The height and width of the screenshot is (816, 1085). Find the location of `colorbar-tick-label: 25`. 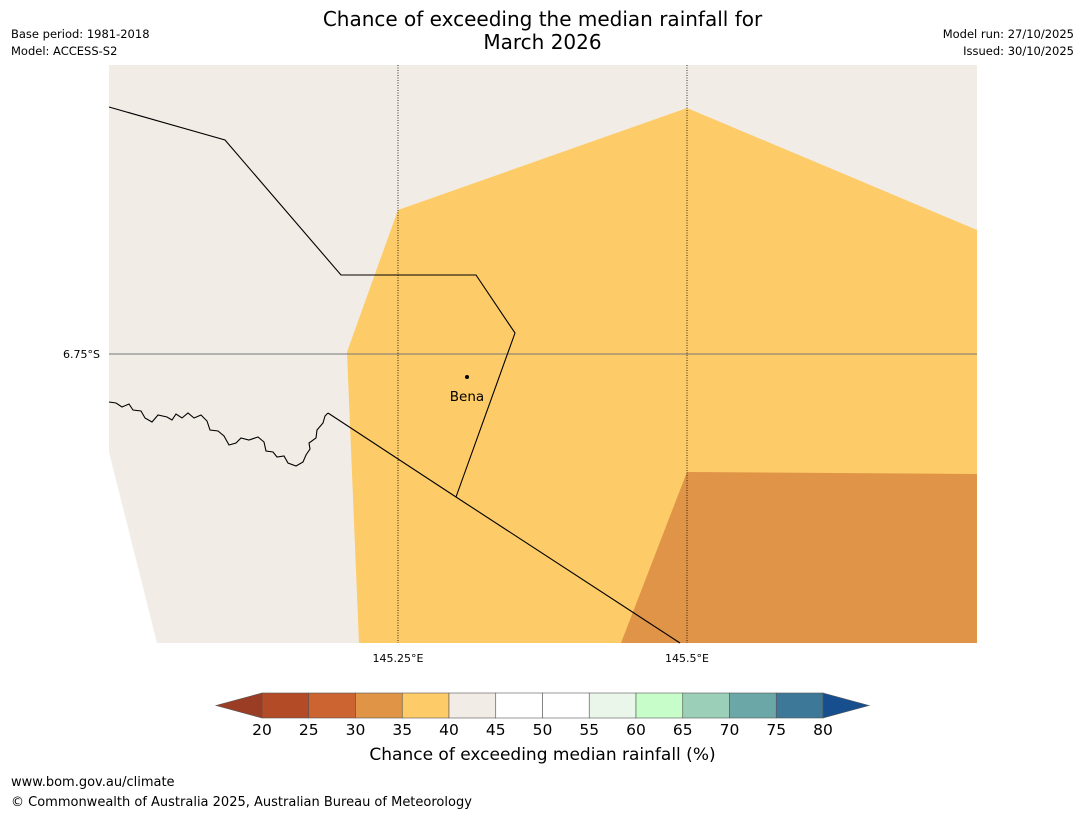

colorbar-tick-label: 25 is located at coordinates (309, 730).